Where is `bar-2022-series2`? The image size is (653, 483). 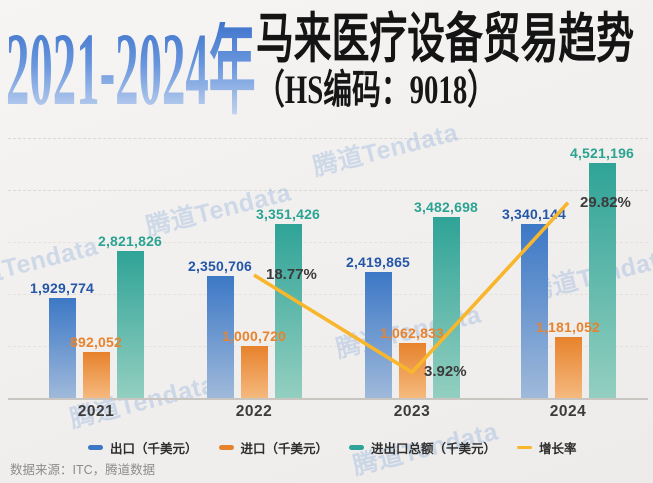
bar-2022-series2 is located at coordinates (288, 310).